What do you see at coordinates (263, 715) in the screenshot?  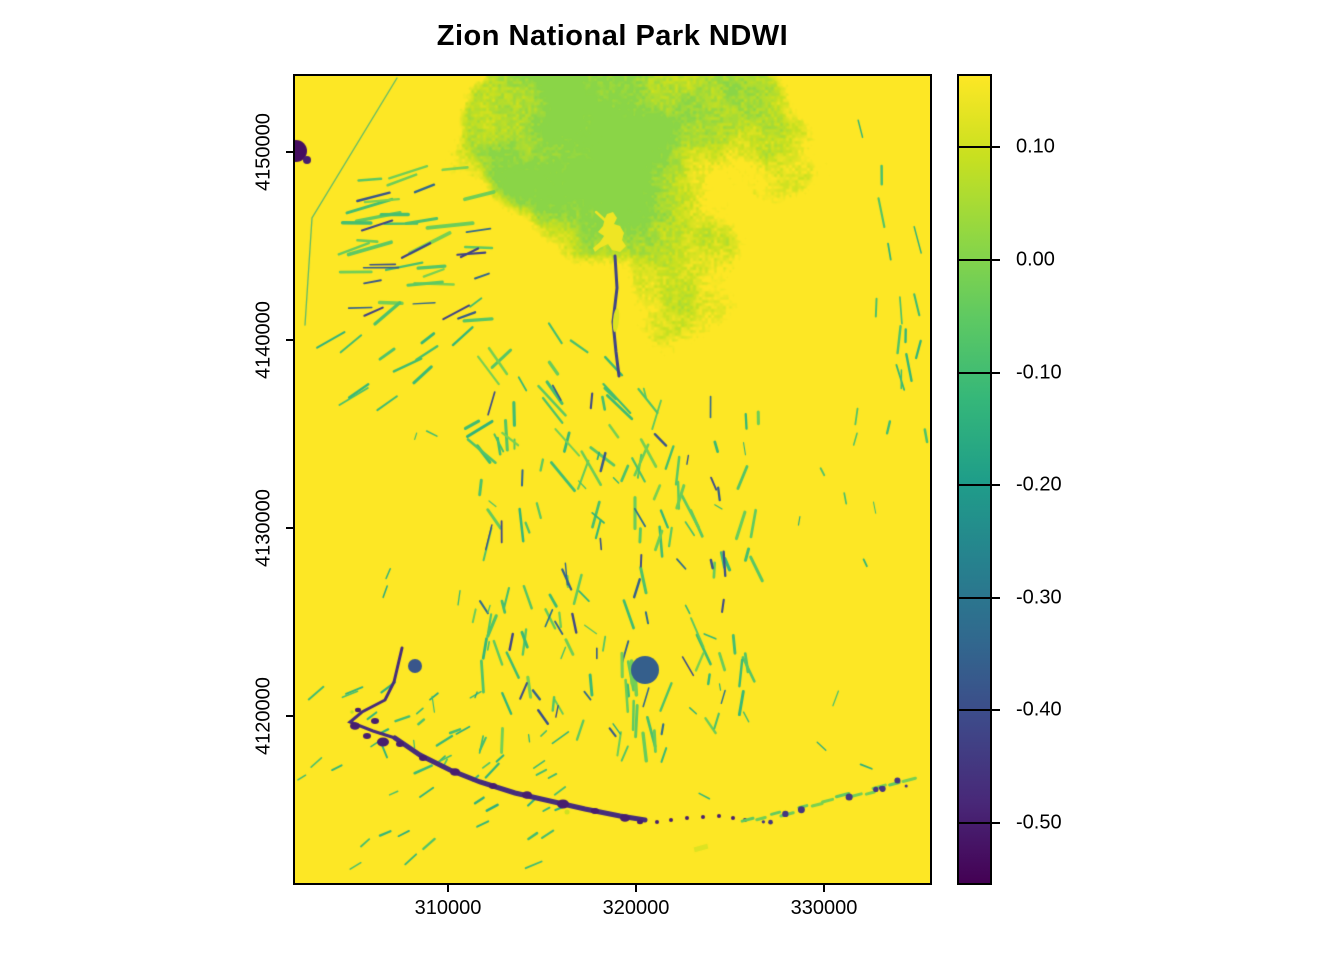 I see `y-axis-tick-label: 4120000` at bounding box center [263, 715].